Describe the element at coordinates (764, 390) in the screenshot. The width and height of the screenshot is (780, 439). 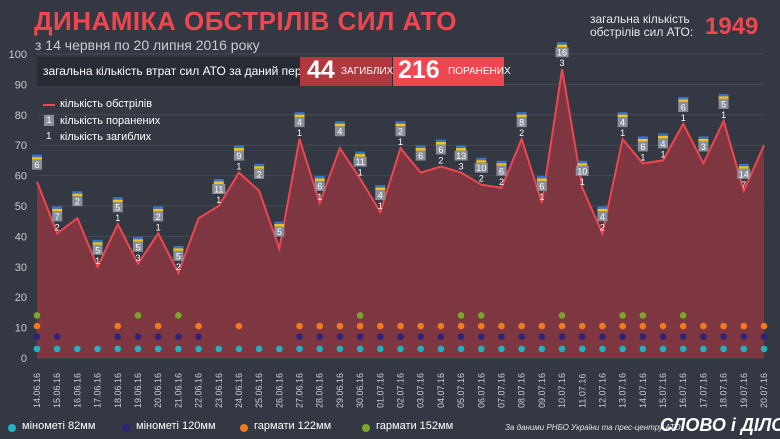
I see `x-tick-label: 20.07.16` at that location.